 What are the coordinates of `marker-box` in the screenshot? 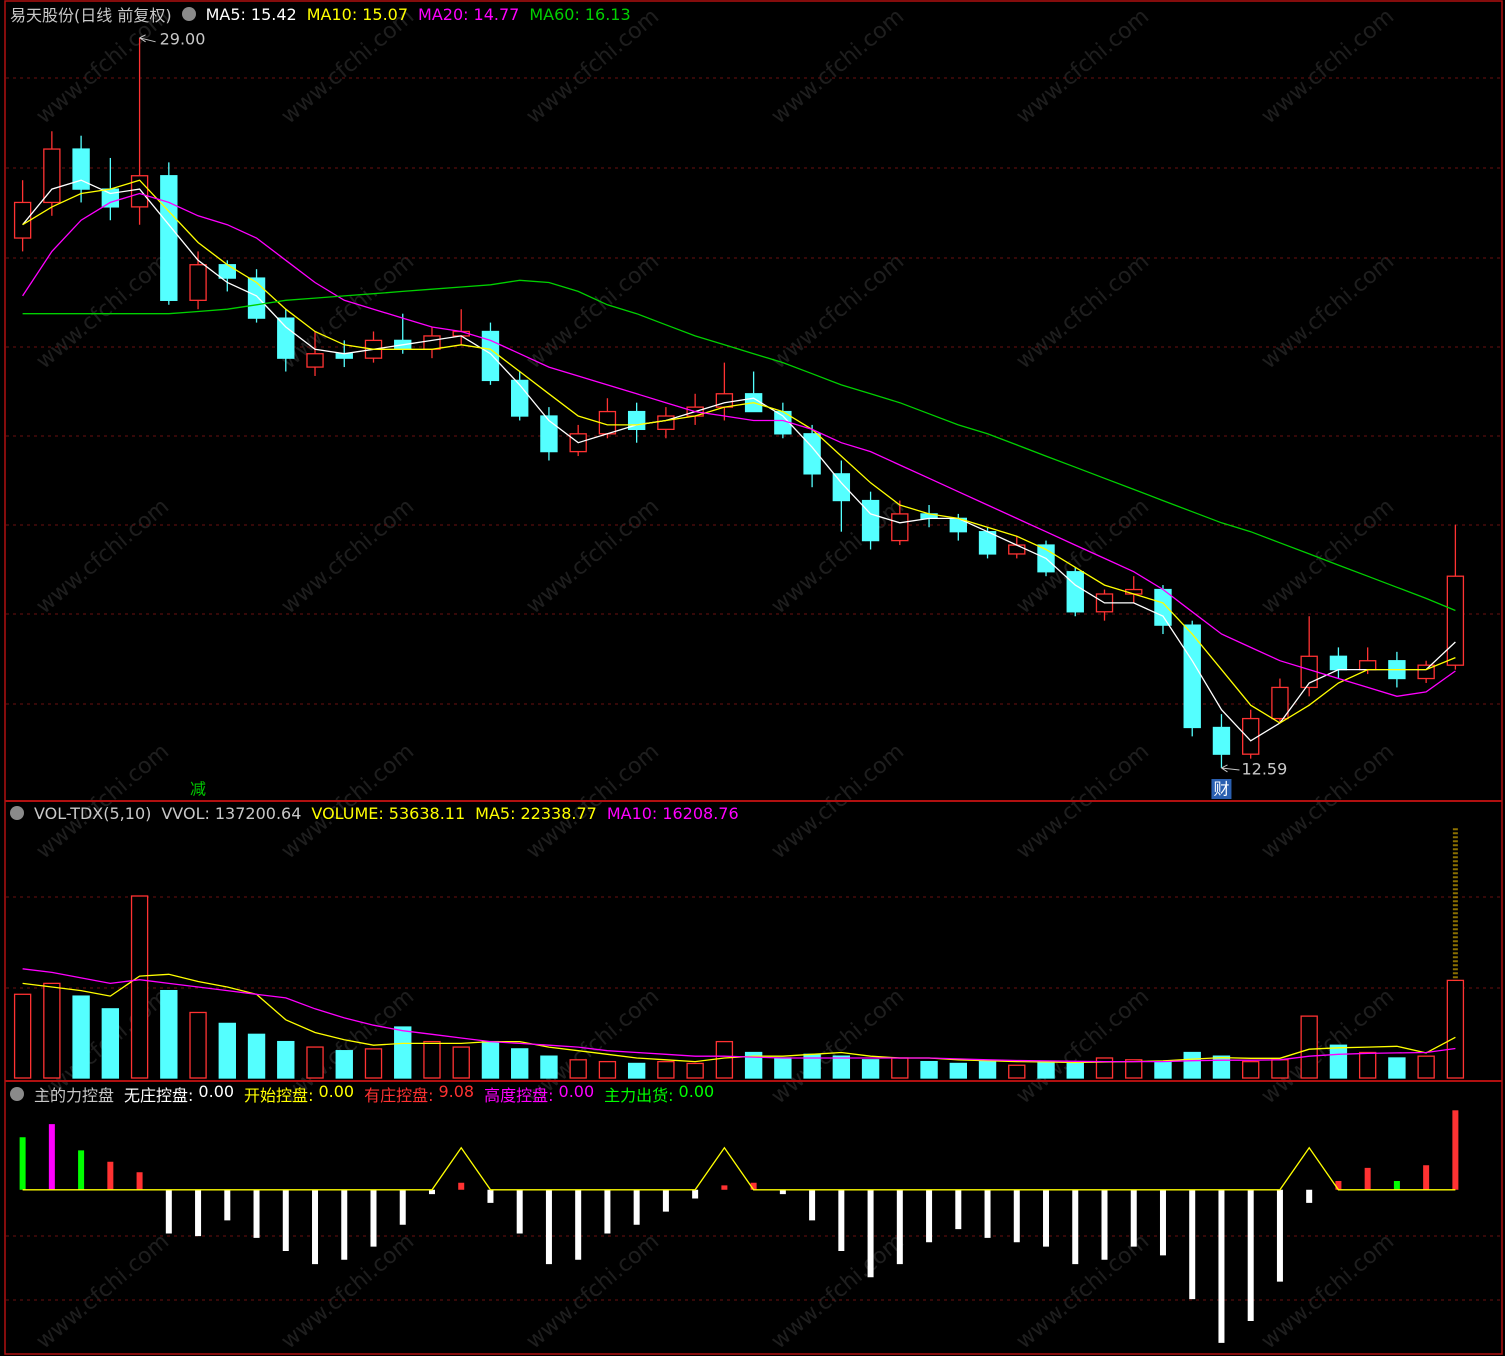 It's located at (1221, 789).